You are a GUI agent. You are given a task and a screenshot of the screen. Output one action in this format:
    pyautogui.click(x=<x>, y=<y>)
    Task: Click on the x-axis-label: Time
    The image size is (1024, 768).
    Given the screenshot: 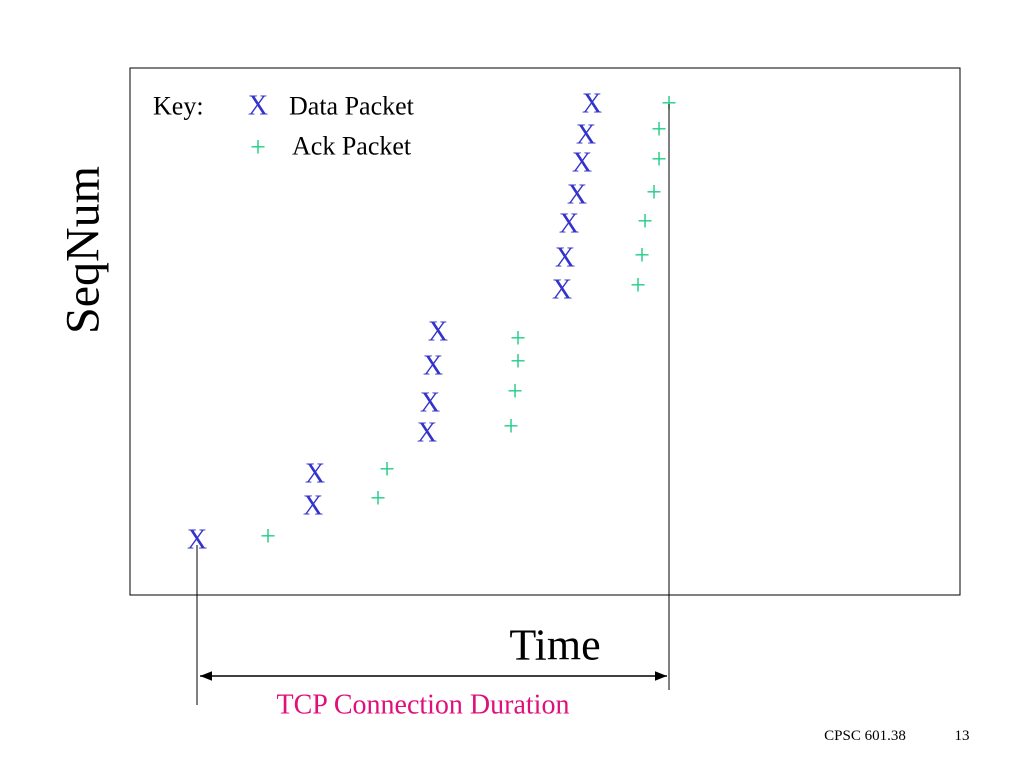 What is the action you would take?
    pyautogui.click(x=554, y=645)
    